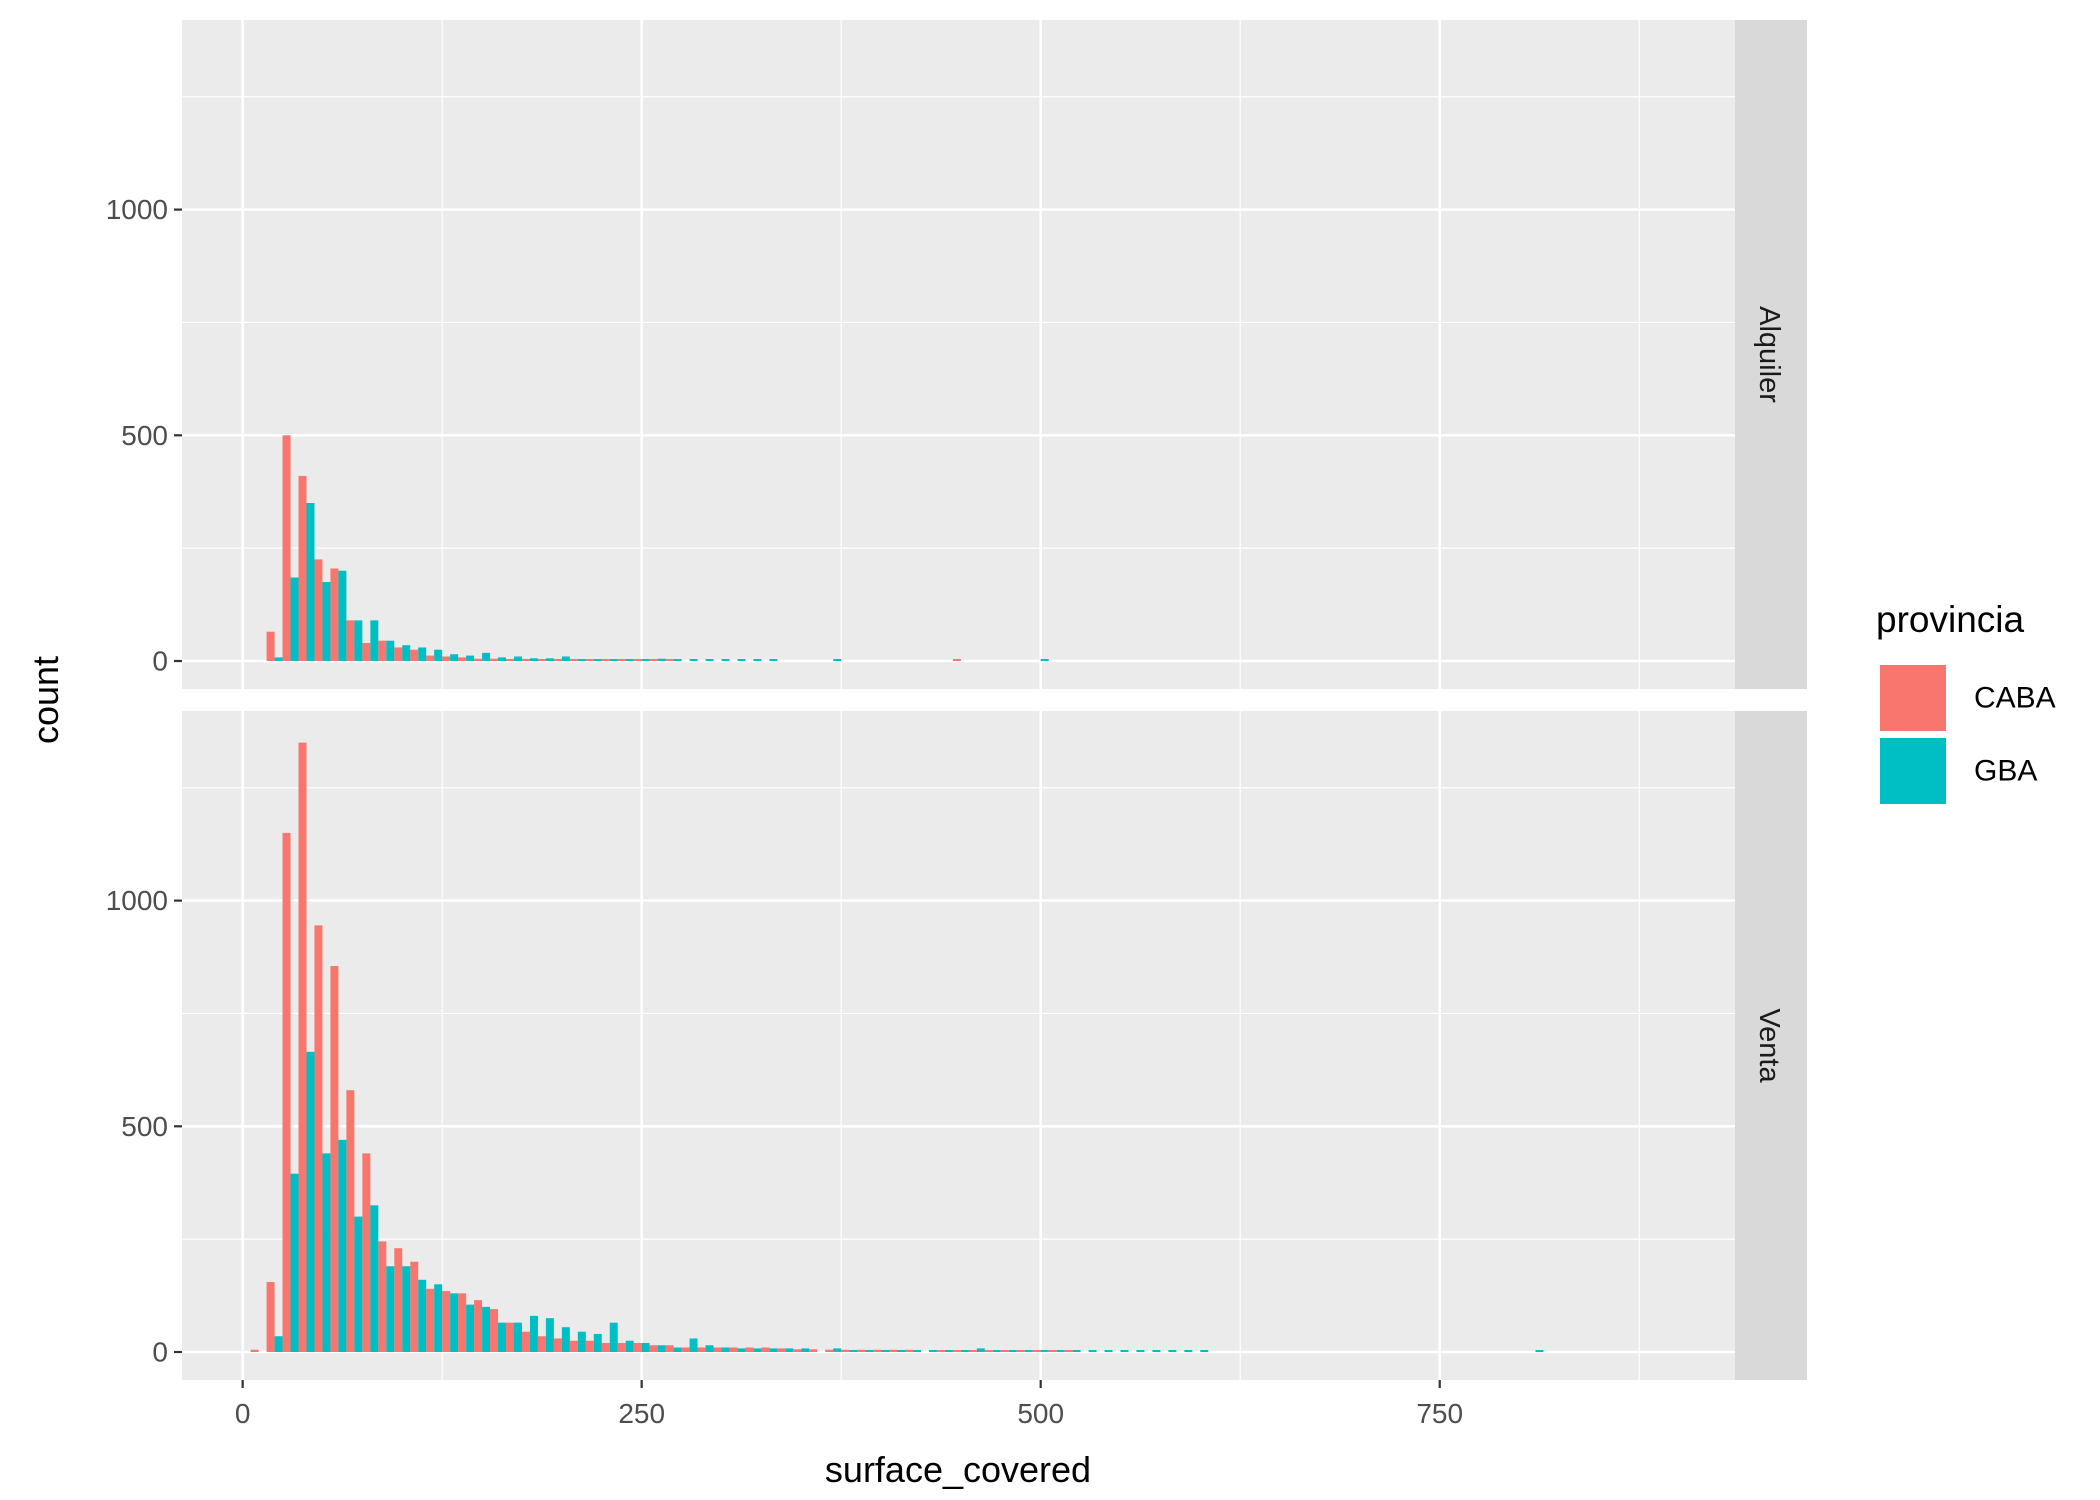 The width and height of the screenshot is (2100, 1500). I want to click on legend-label-gba: GBA, so click(2005, 771).